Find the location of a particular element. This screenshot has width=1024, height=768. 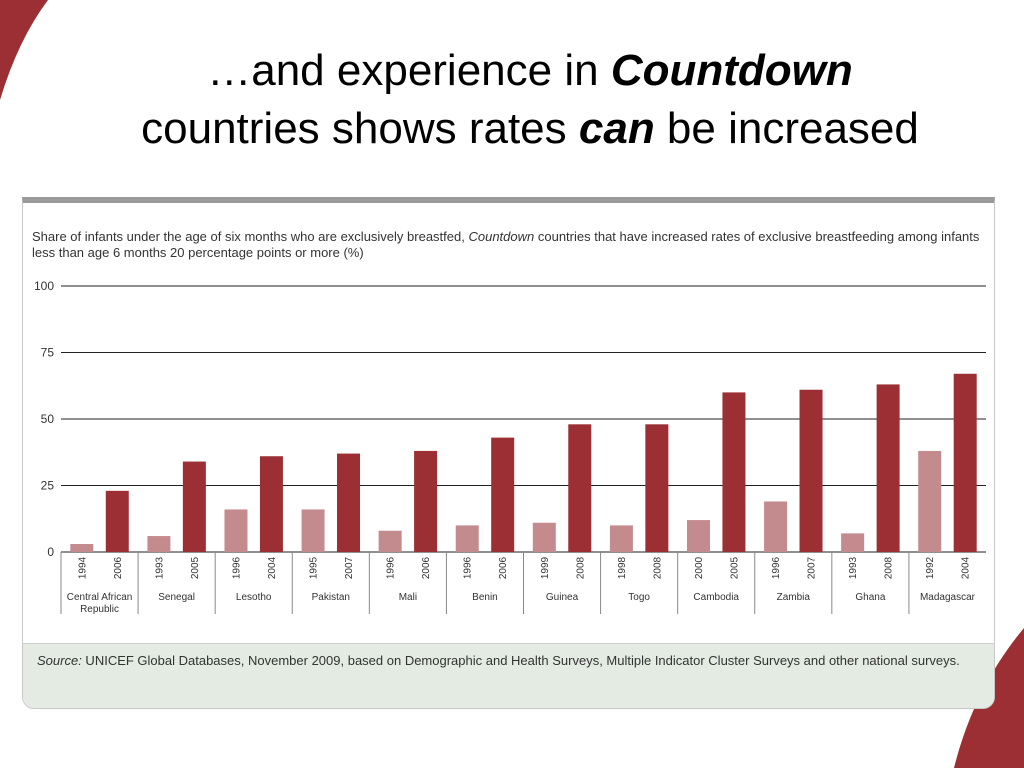

x-tick-label: 1994 is located at coordinates (82, 567).